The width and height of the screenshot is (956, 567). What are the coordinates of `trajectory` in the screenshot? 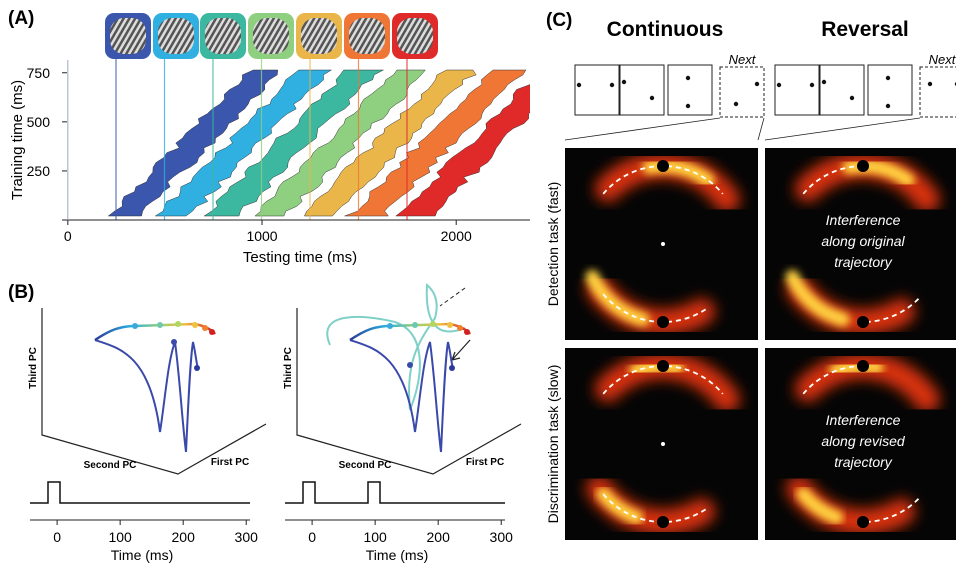 It's located at (146, 396).